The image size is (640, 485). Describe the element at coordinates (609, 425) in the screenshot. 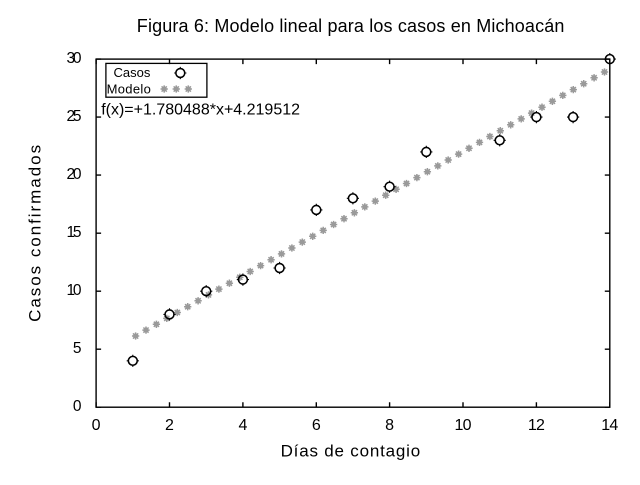

I see `svg-text: 14` at that location.